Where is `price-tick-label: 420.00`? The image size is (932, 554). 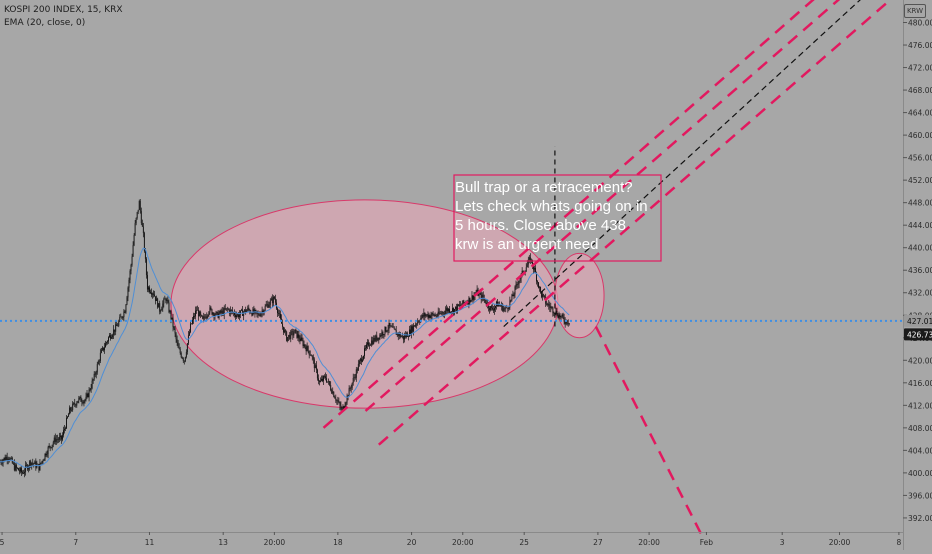 price-tick-label: 420.00 is located at coordinates (920, 360).